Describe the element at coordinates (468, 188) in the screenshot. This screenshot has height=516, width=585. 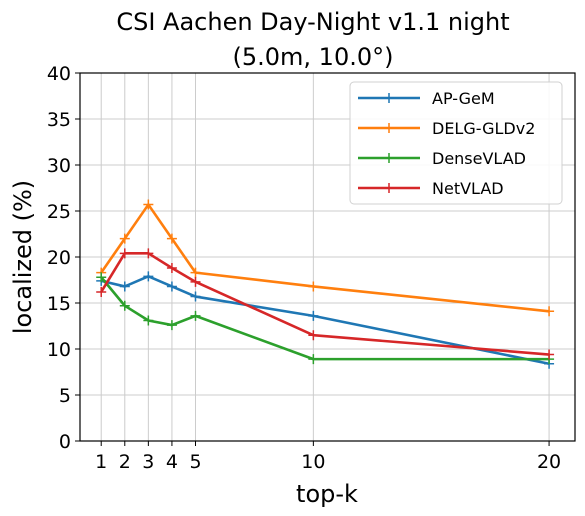
I see `legend-label: NetVLAD` at that location.